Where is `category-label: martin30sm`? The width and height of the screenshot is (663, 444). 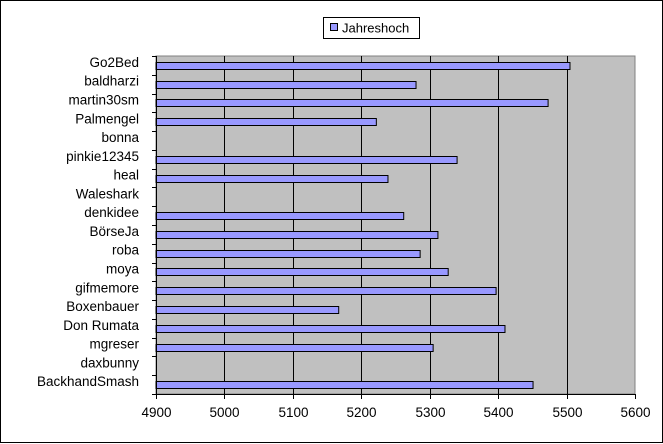 category-label: martin30sm is located at coordinates (103, 100).